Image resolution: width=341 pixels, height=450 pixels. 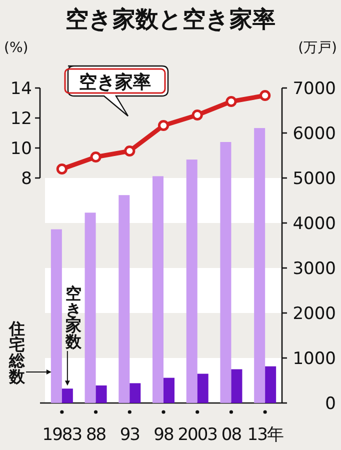 What do you see at coordinates (314, 269) in the screenshot?
I see `y2-tick-label: 3000` at bounding box center [314, 269].